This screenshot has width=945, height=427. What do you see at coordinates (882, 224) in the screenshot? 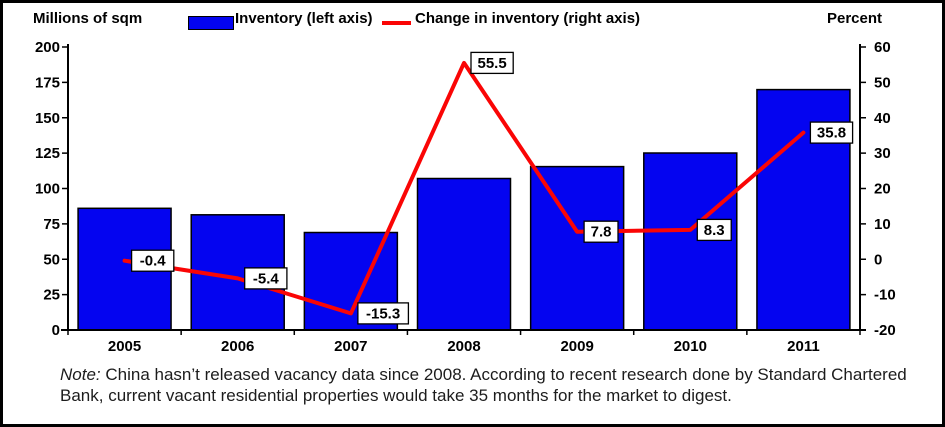
I see `tick-label-right-10: 10` at bounding box center [882, 224].